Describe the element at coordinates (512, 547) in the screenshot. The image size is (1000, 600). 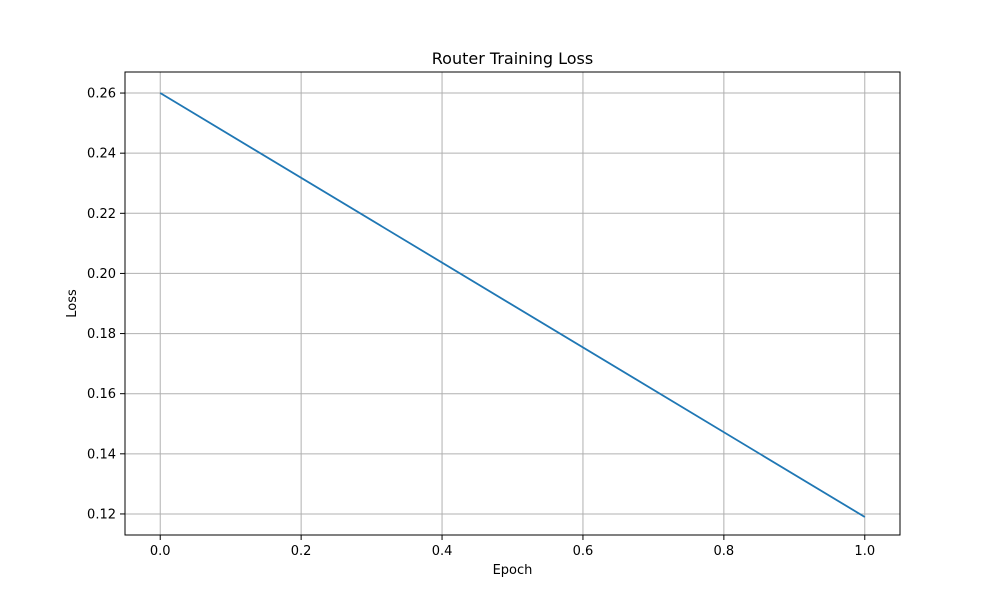
I see `x-axis-ticks: 0.0 0.2 0.4 0.6 0.8 1.0` at that location.